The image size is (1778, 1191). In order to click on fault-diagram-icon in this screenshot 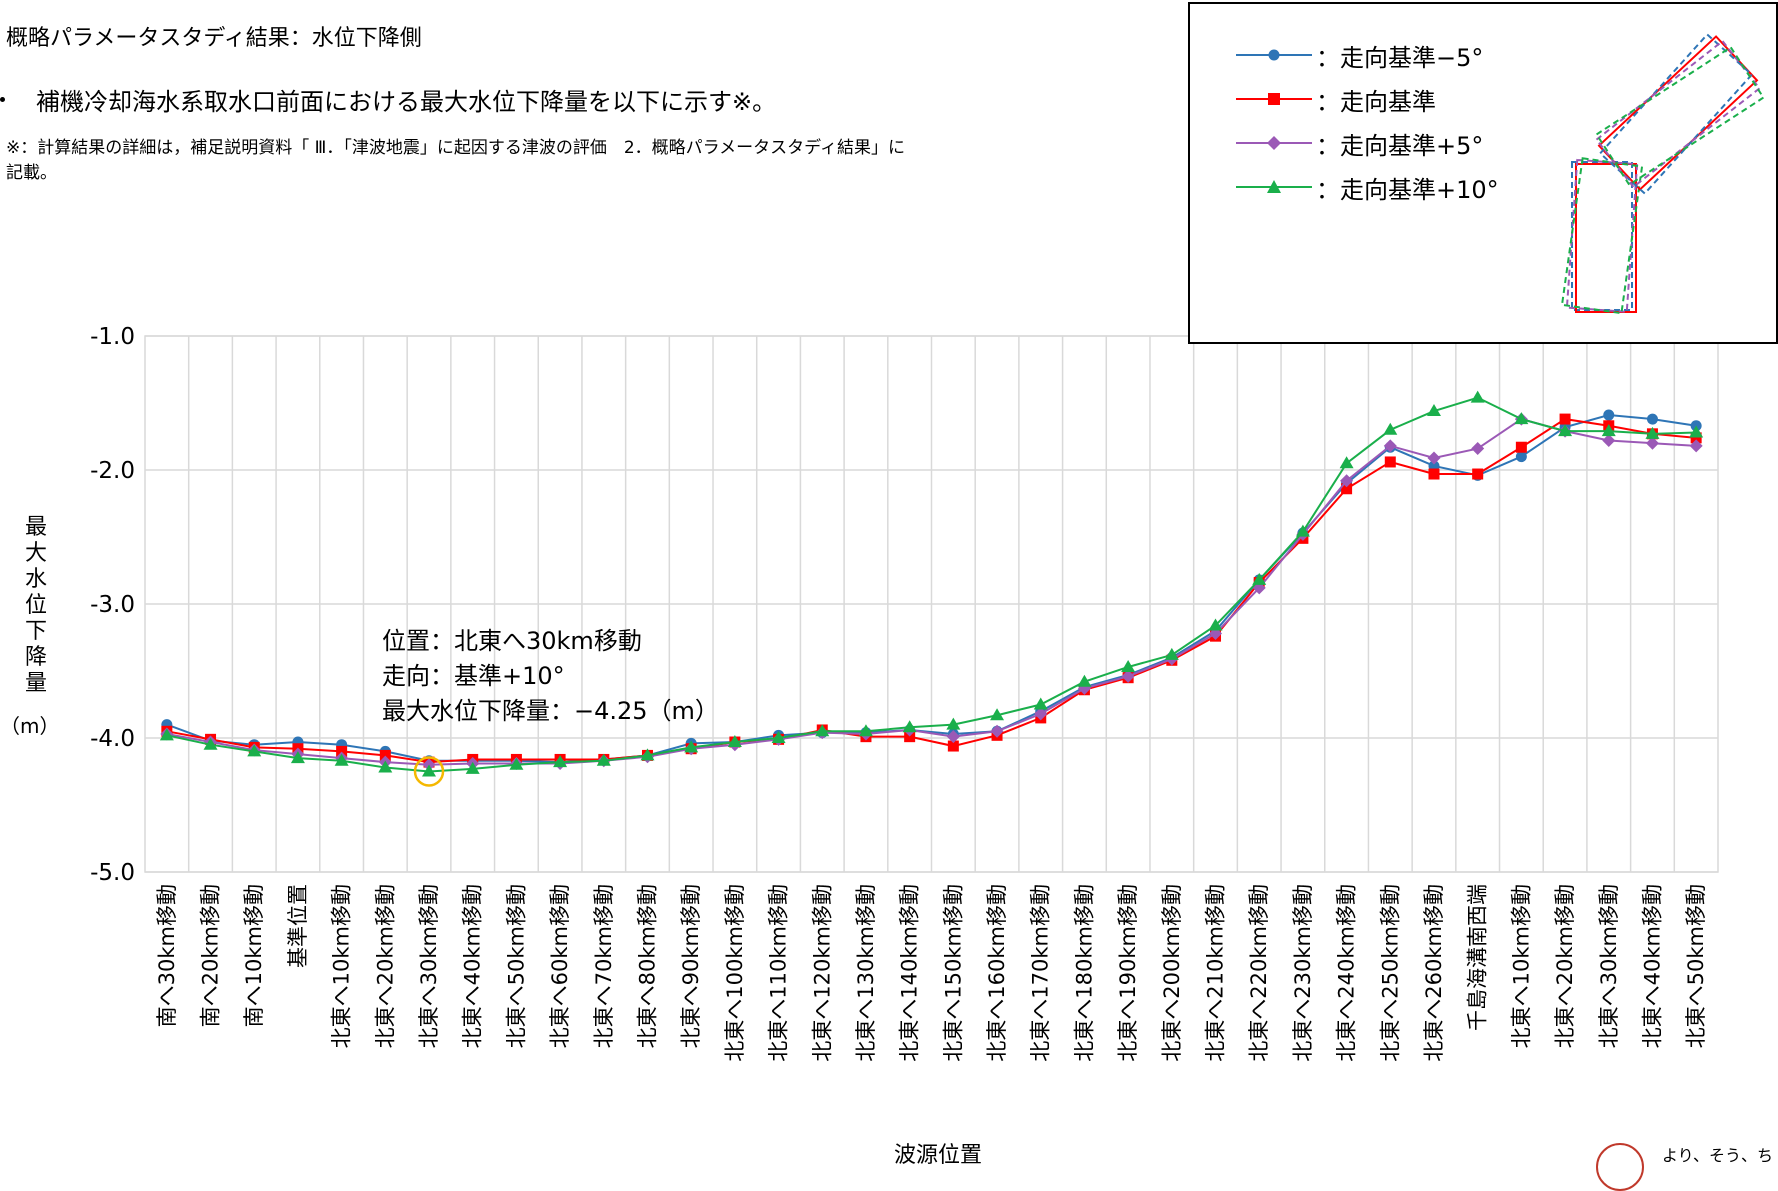, I will do `click(1662, 174)`.